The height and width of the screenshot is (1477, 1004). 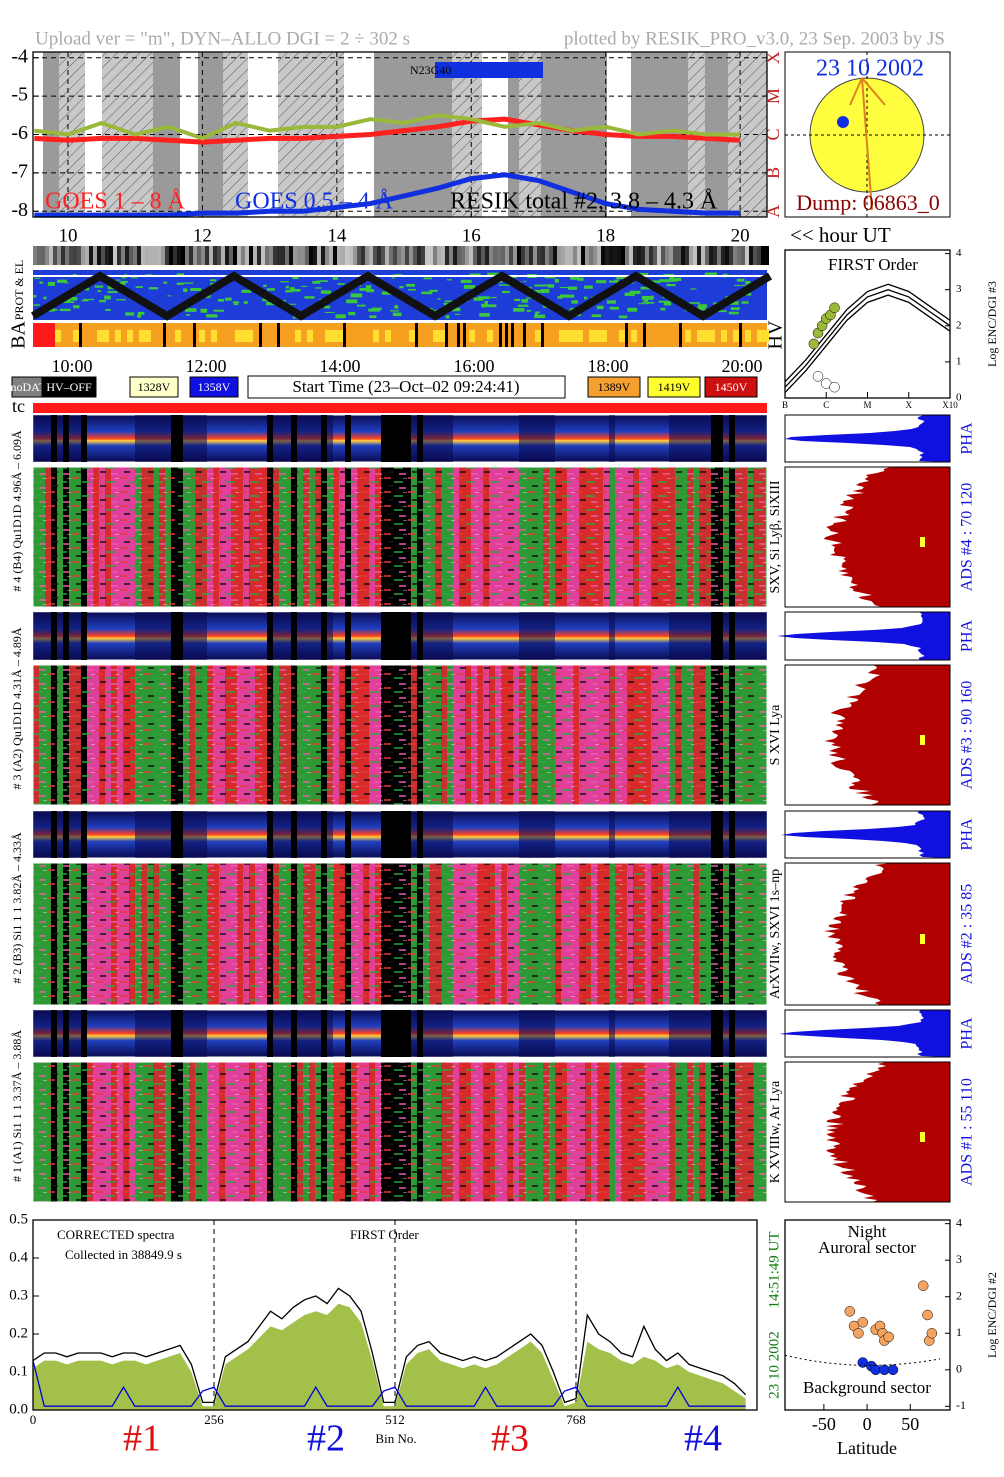 What do you see at coordinates (867, 1424) in the screenshot?
I see `x-tick-label: 0` at bounding box center [867, 1424].